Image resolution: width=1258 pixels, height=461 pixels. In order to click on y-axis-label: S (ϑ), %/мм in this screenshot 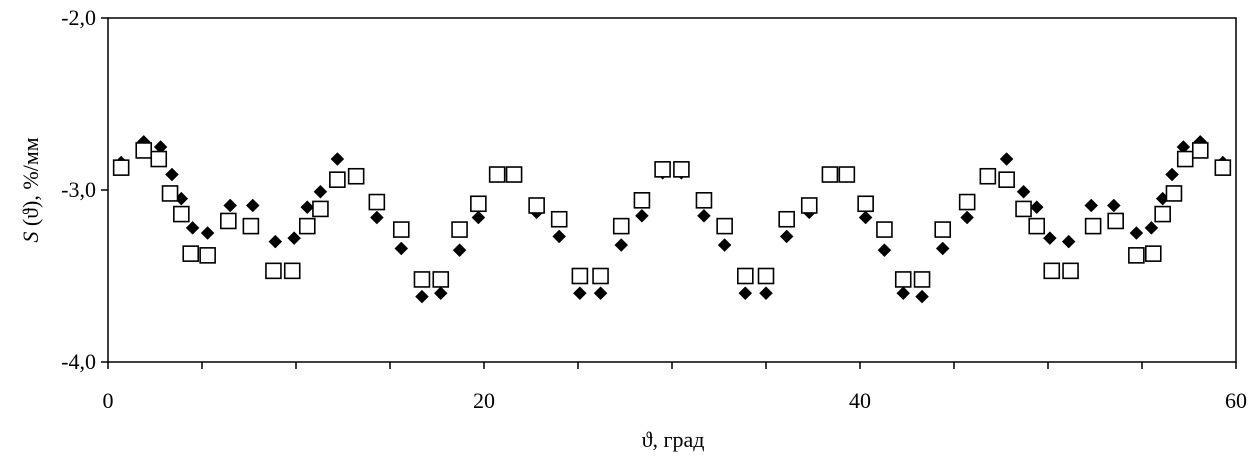, I will do `click(30, 189)`.